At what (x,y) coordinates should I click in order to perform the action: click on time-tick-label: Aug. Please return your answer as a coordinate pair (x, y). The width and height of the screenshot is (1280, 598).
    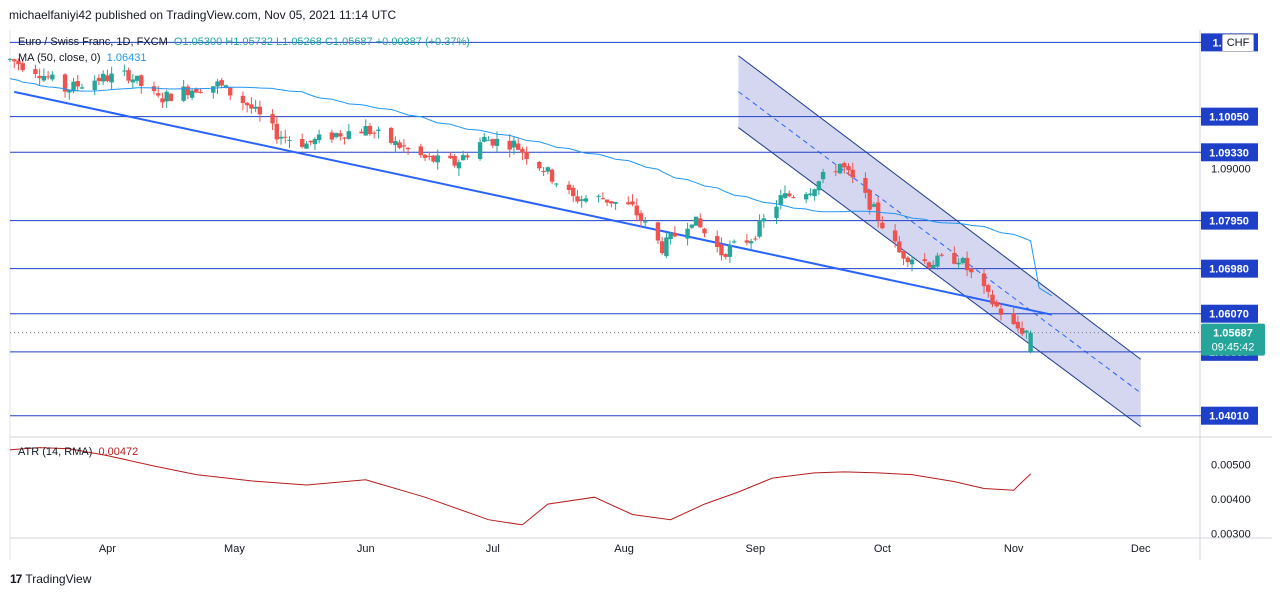
    Looking at the image, I should click on (624, 549).